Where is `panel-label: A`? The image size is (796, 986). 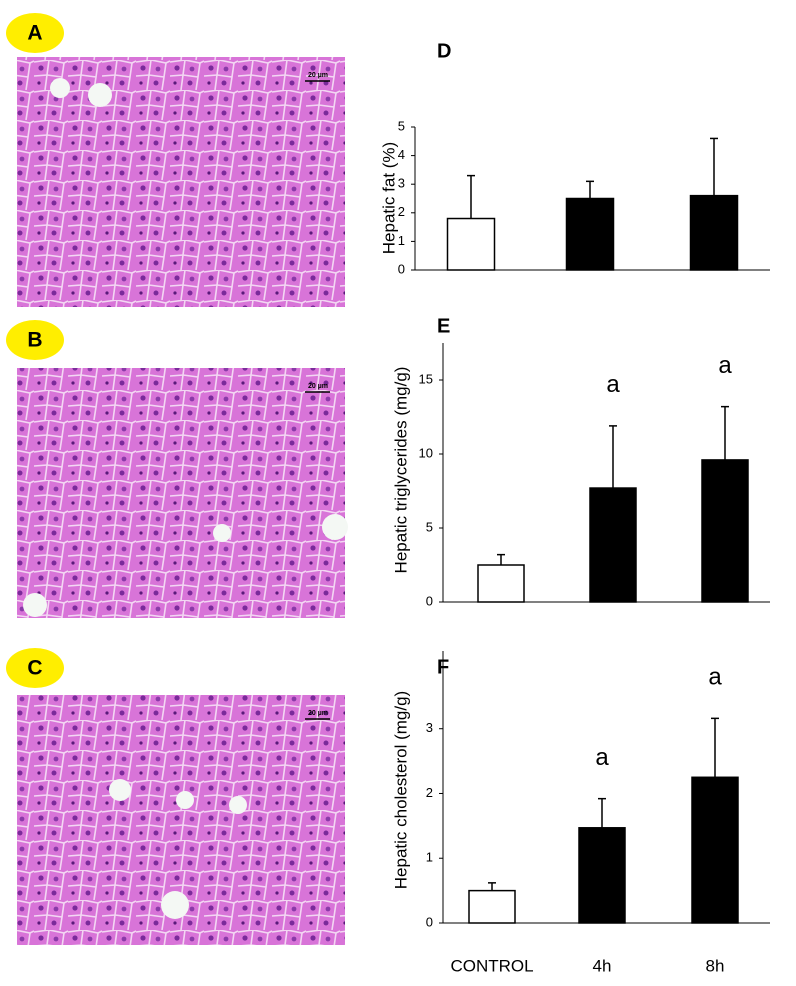
panel-label: A is located at coordinates (34, 33).